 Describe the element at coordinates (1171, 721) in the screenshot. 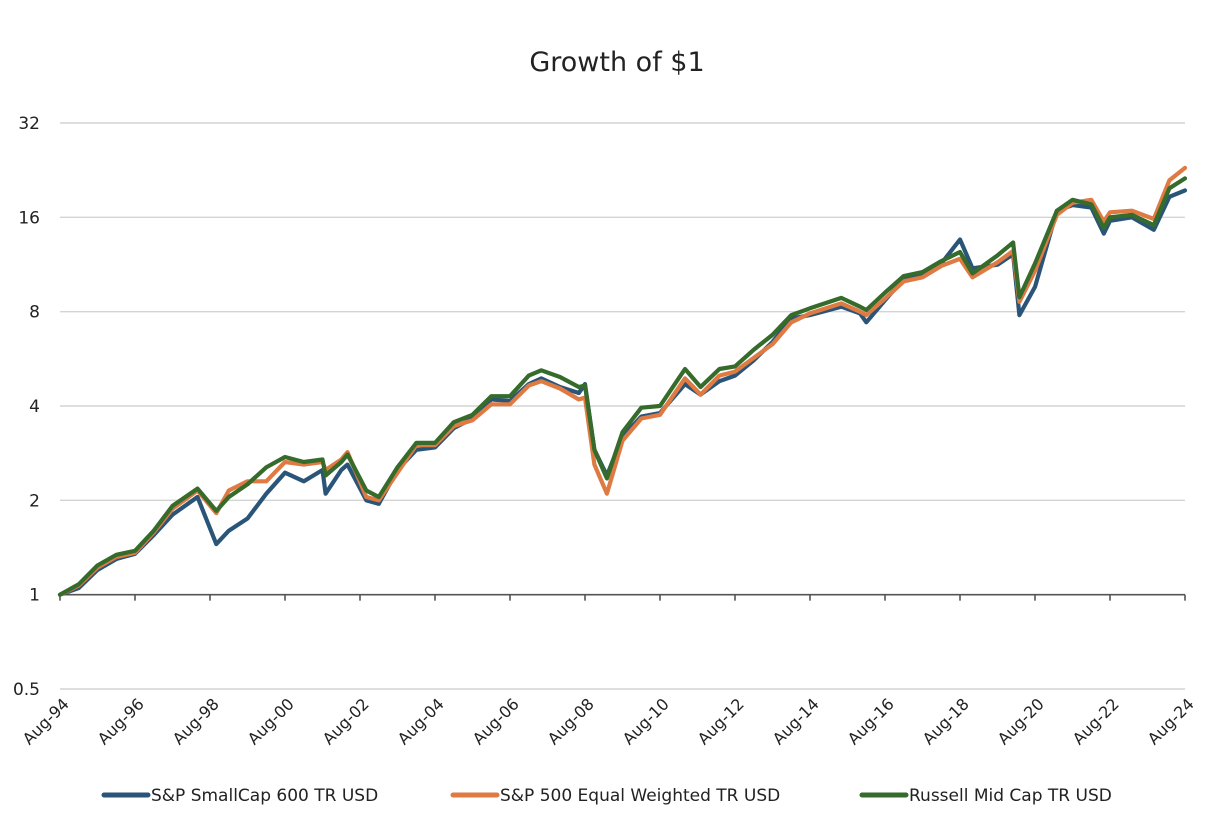

I see `x-tick-label: Aug-24` at that location.